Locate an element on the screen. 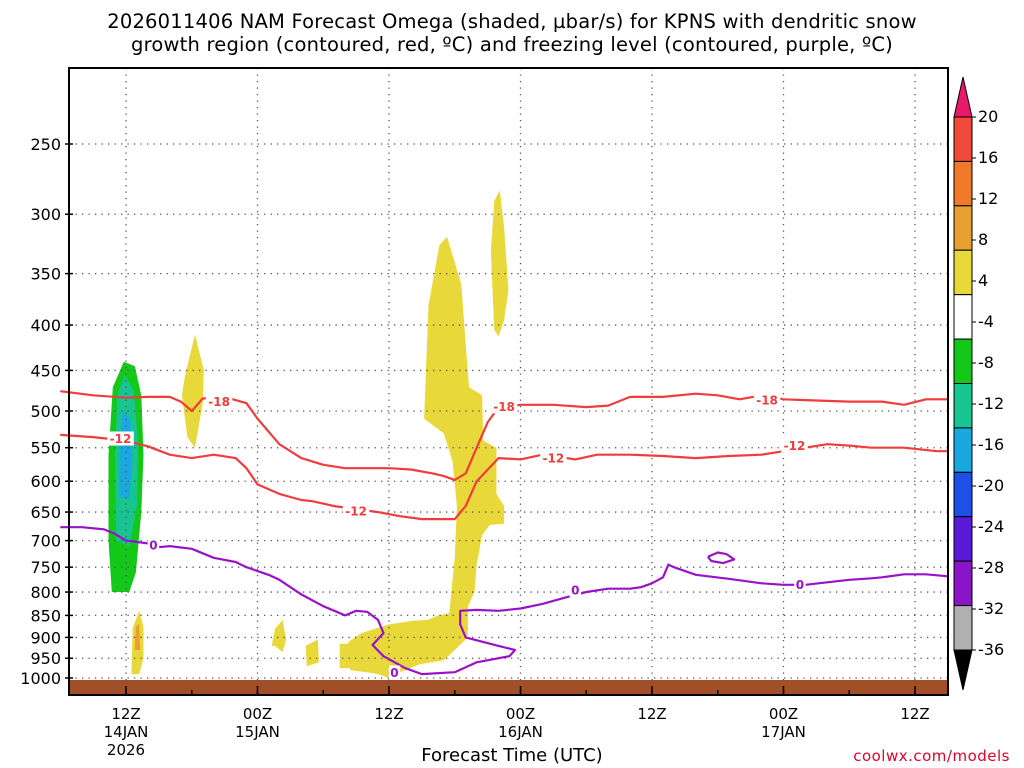 The image size is (1024, 768). omega-yellow-big is located at coordinates (425, 457).